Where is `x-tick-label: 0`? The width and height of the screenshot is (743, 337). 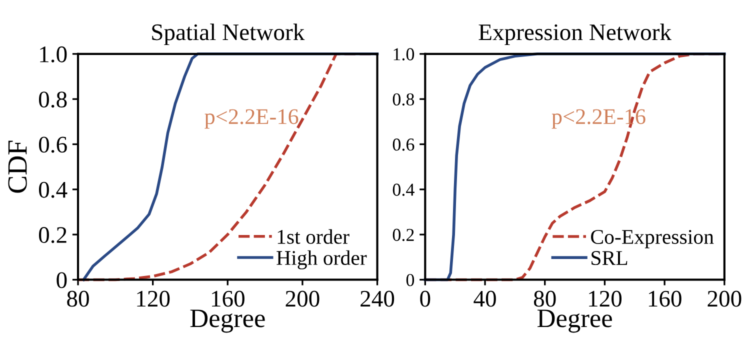
x-tick-label: 0 is located at coordinates (425, 298).